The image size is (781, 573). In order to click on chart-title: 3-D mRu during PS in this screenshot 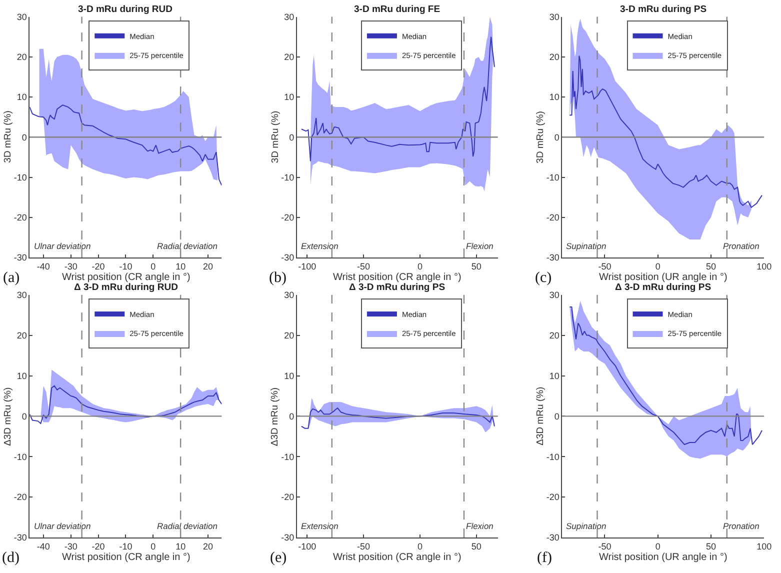, I will do `click(663, 9)`.